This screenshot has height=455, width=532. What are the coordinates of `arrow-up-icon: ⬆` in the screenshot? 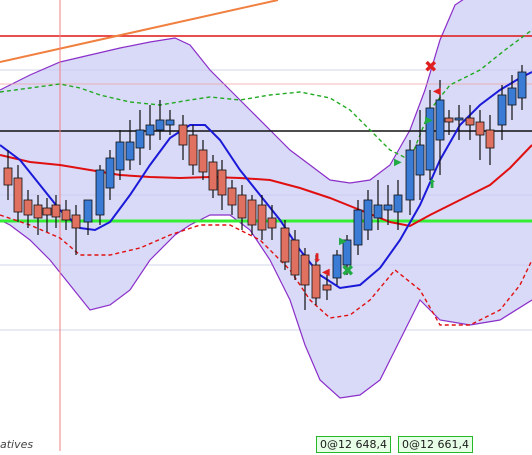 It's located at (432, 184).